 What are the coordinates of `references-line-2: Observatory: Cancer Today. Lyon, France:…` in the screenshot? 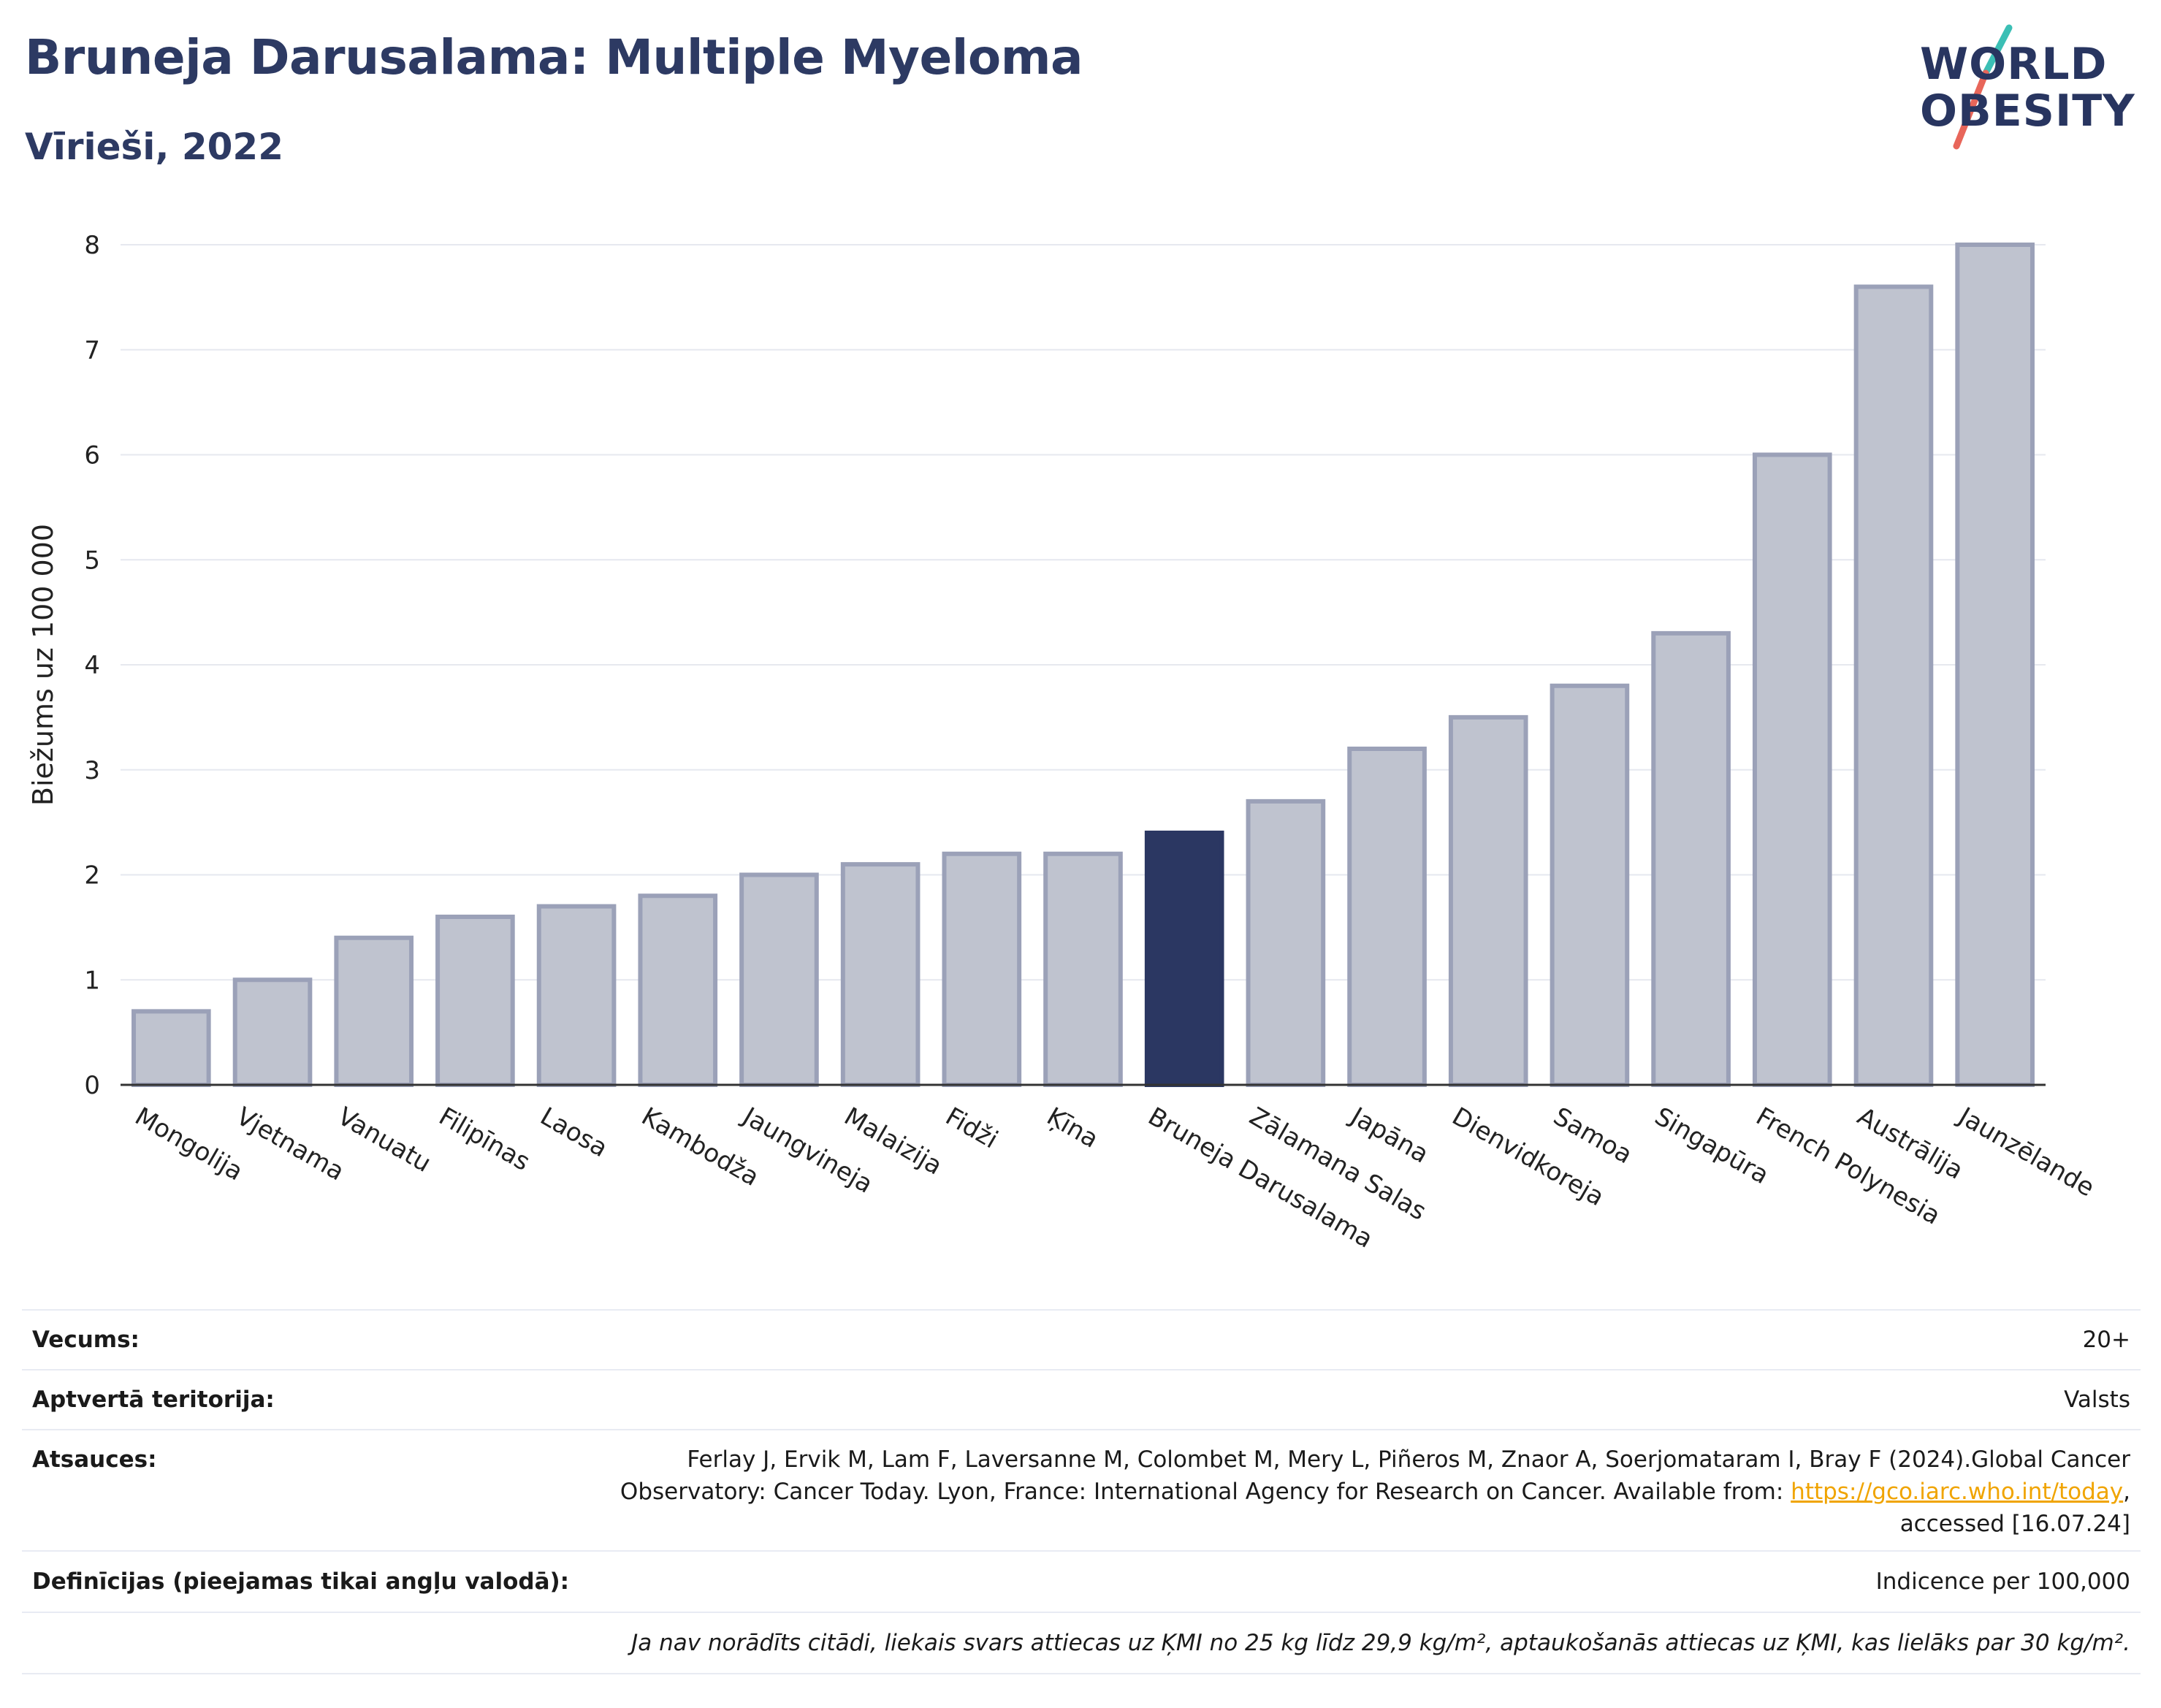 It's located at (1375, 1492).